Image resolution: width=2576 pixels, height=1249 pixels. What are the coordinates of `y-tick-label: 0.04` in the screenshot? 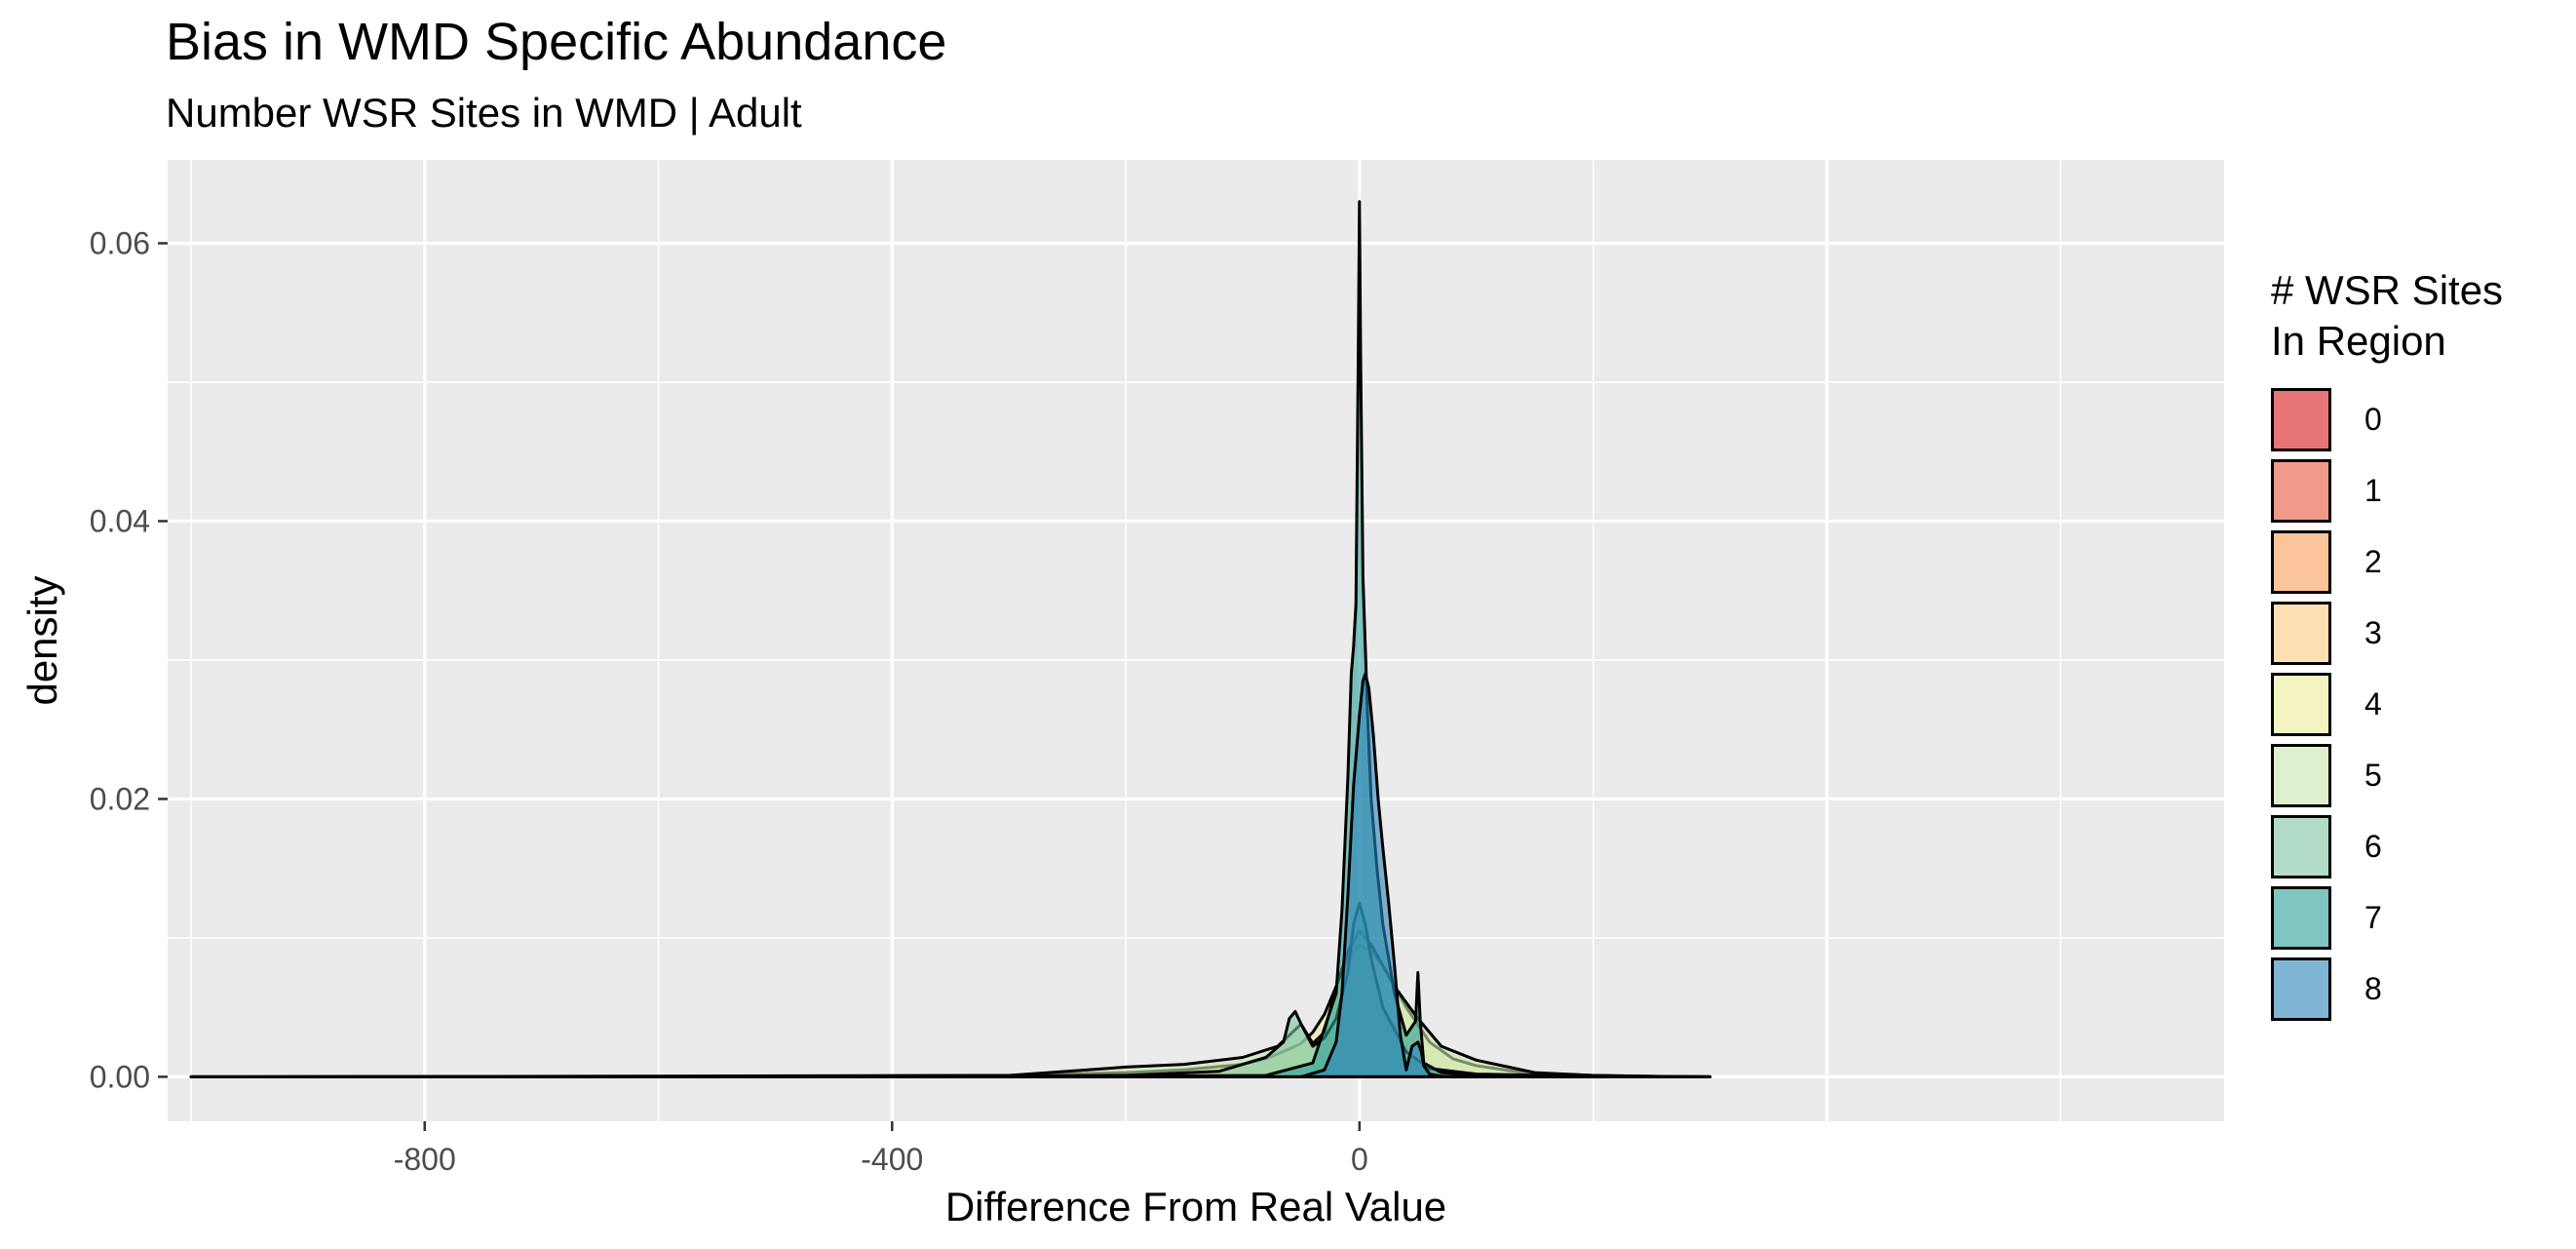 It's located at (120, 520).